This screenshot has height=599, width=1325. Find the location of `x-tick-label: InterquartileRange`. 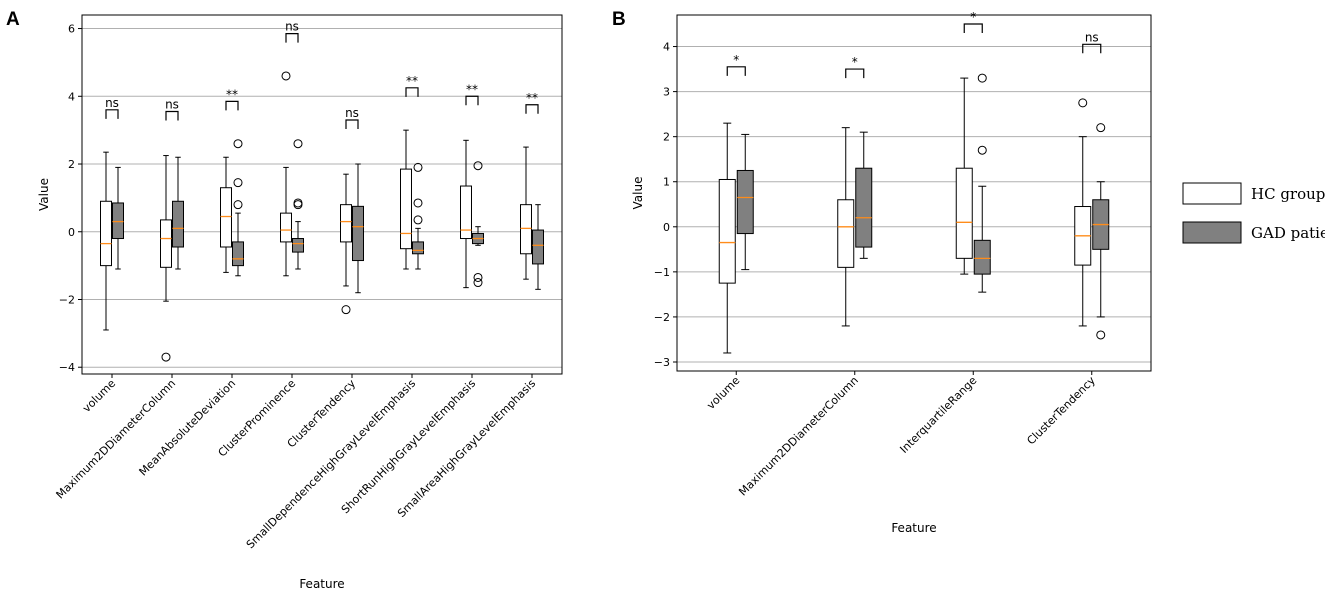

x-tick-label: InterquartileRange is located at coordinates (938, 415).